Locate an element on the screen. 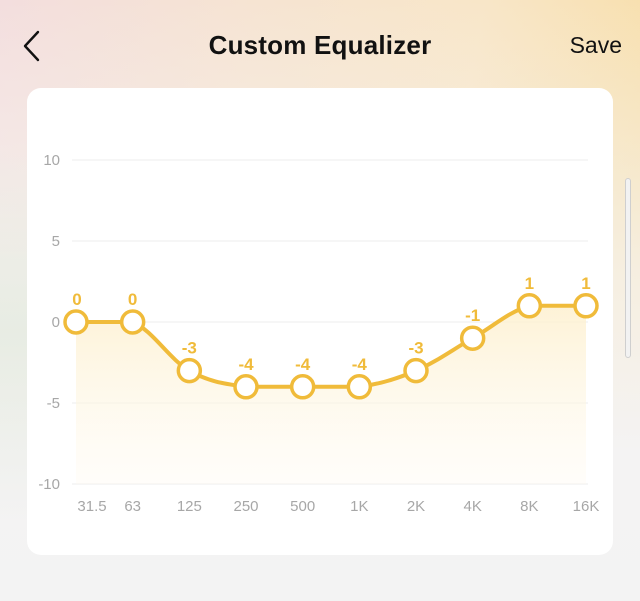 The height and width of the screenshot is (601, 640). value-label: -1 is located at coordinates (472, 315).